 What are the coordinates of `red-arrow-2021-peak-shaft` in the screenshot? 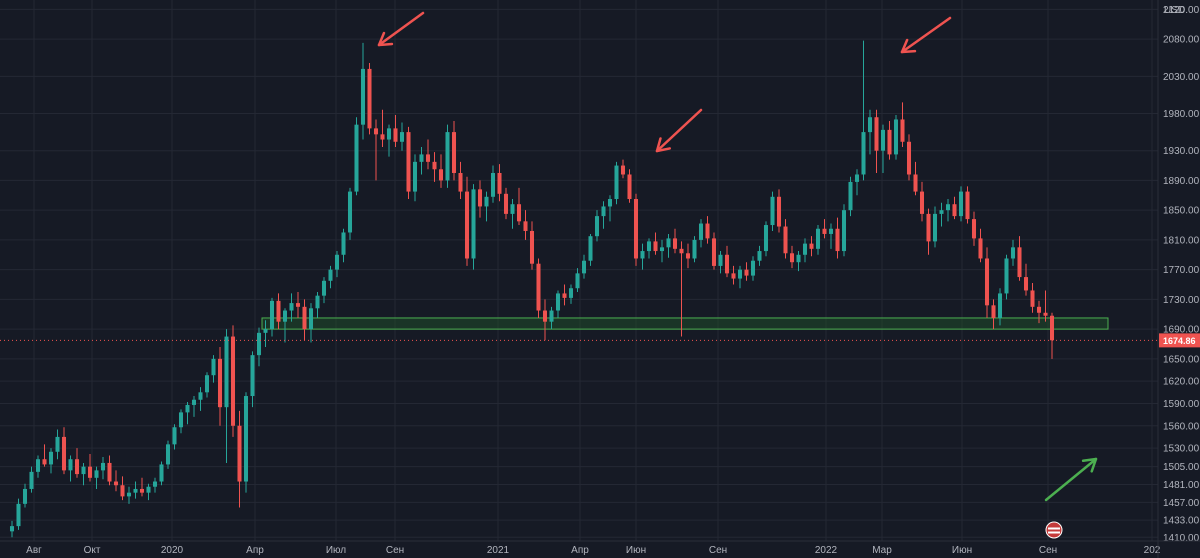 It's located at (679, 130).